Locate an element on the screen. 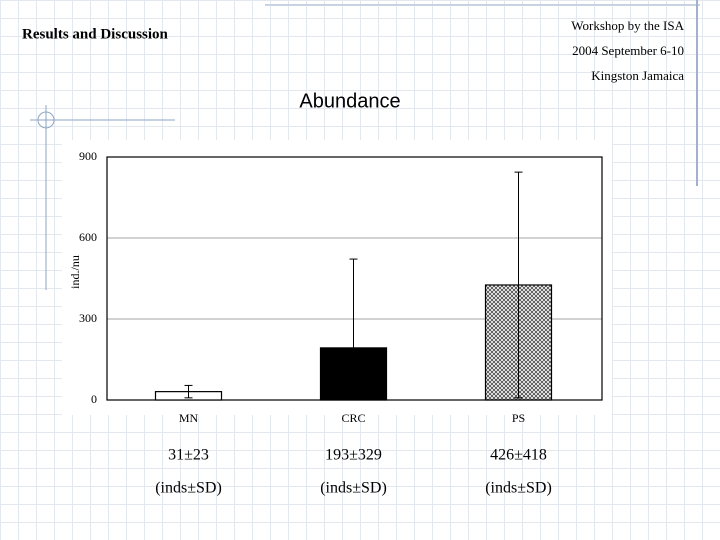 This screenshot has height=540, width=720. y-axis-label: ind./nu is located at coordinates (75, 272).